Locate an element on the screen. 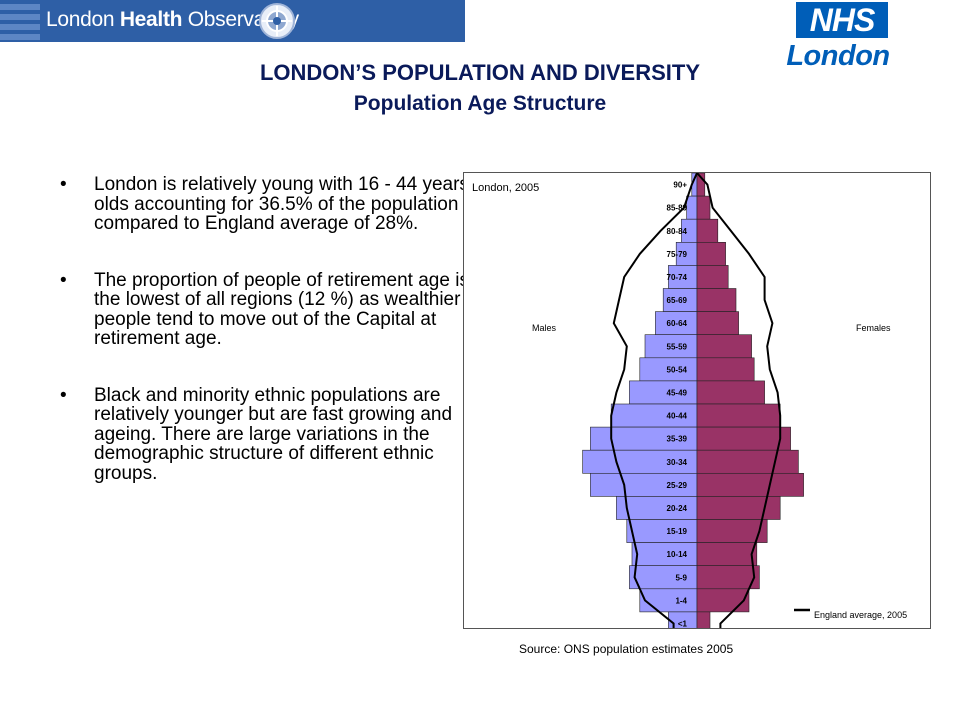 Image resolution: width=960 pixels, height=720 pixels. nhs-logo-text: NHS is located at coordinates (842, 20).